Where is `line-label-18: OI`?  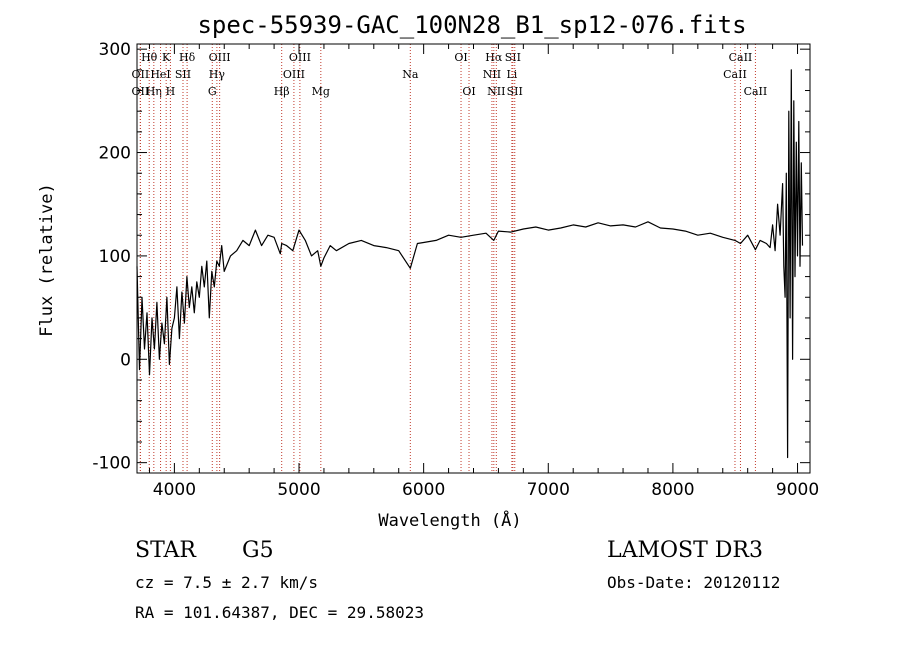
line-label-18: OI is located at coordinates (468, 91).